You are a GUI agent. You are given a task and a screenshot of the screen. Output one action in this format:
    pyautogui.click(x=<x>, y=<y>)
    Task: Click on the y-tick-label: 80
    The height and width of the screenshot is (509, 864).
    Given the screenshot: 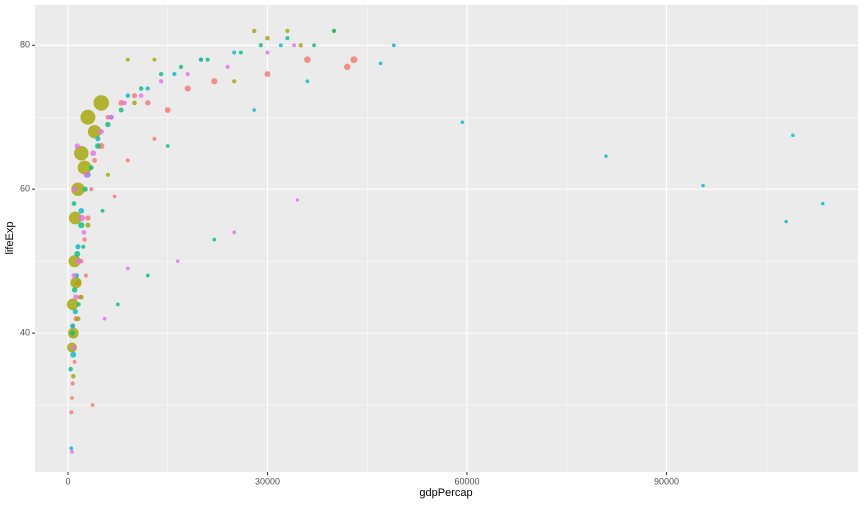 What is the action you would take?
    pyautogui.click(x=25, y=45)
    